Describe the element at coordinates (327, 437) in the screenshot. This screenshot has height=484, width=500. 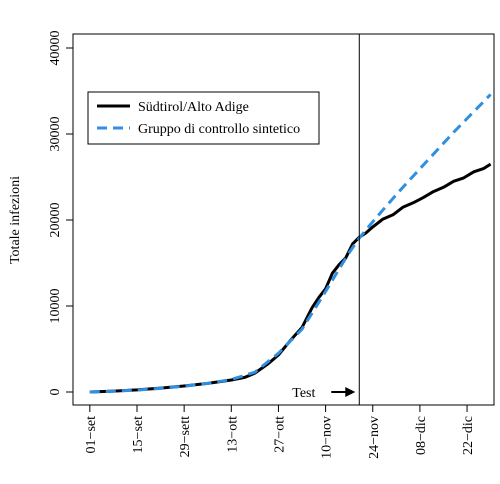
I see `x-tick-label: 10−nov` at that location.